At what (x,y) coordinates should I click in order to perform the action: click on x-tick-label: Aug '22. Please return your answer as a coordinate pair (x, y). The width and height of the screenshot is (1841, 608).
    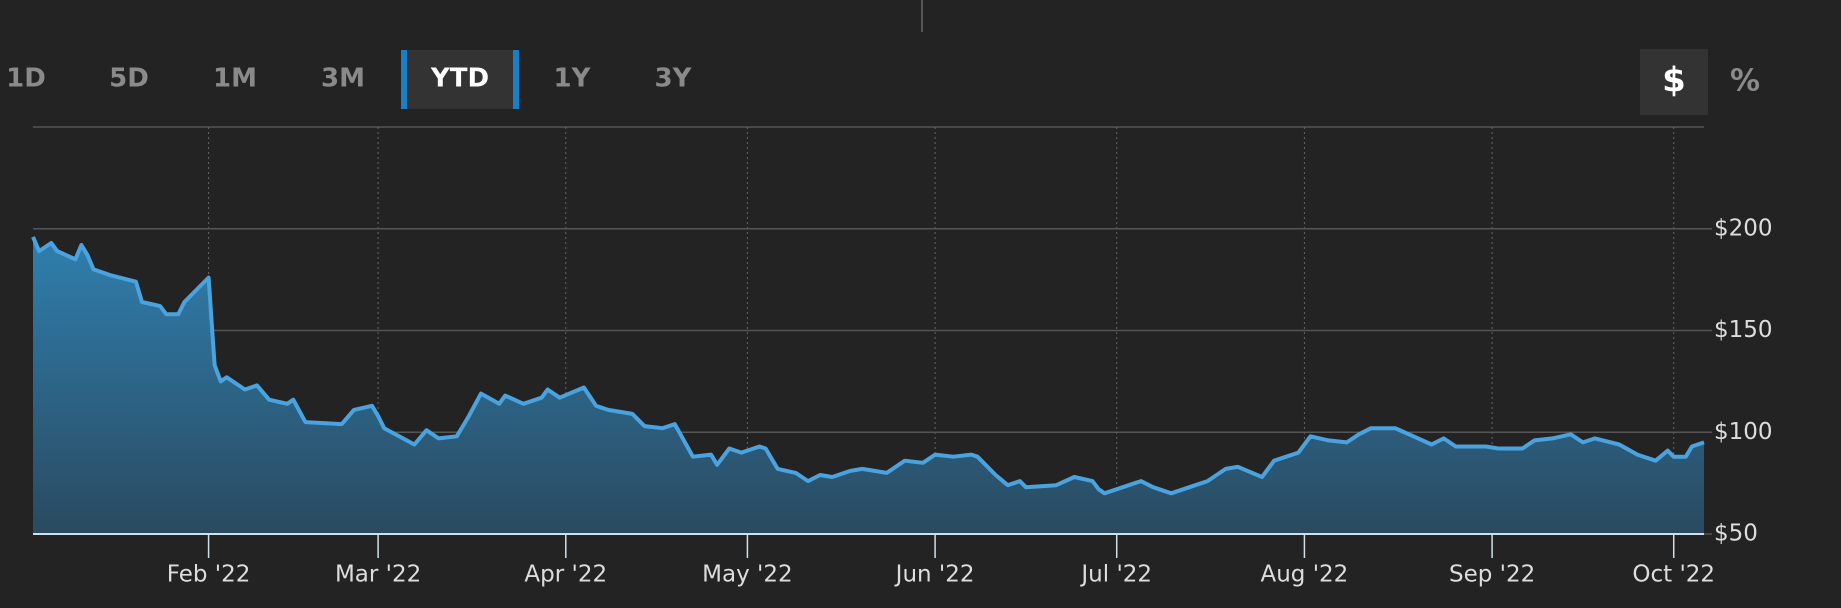
    Looking at the image, I should click on (1305, 575).